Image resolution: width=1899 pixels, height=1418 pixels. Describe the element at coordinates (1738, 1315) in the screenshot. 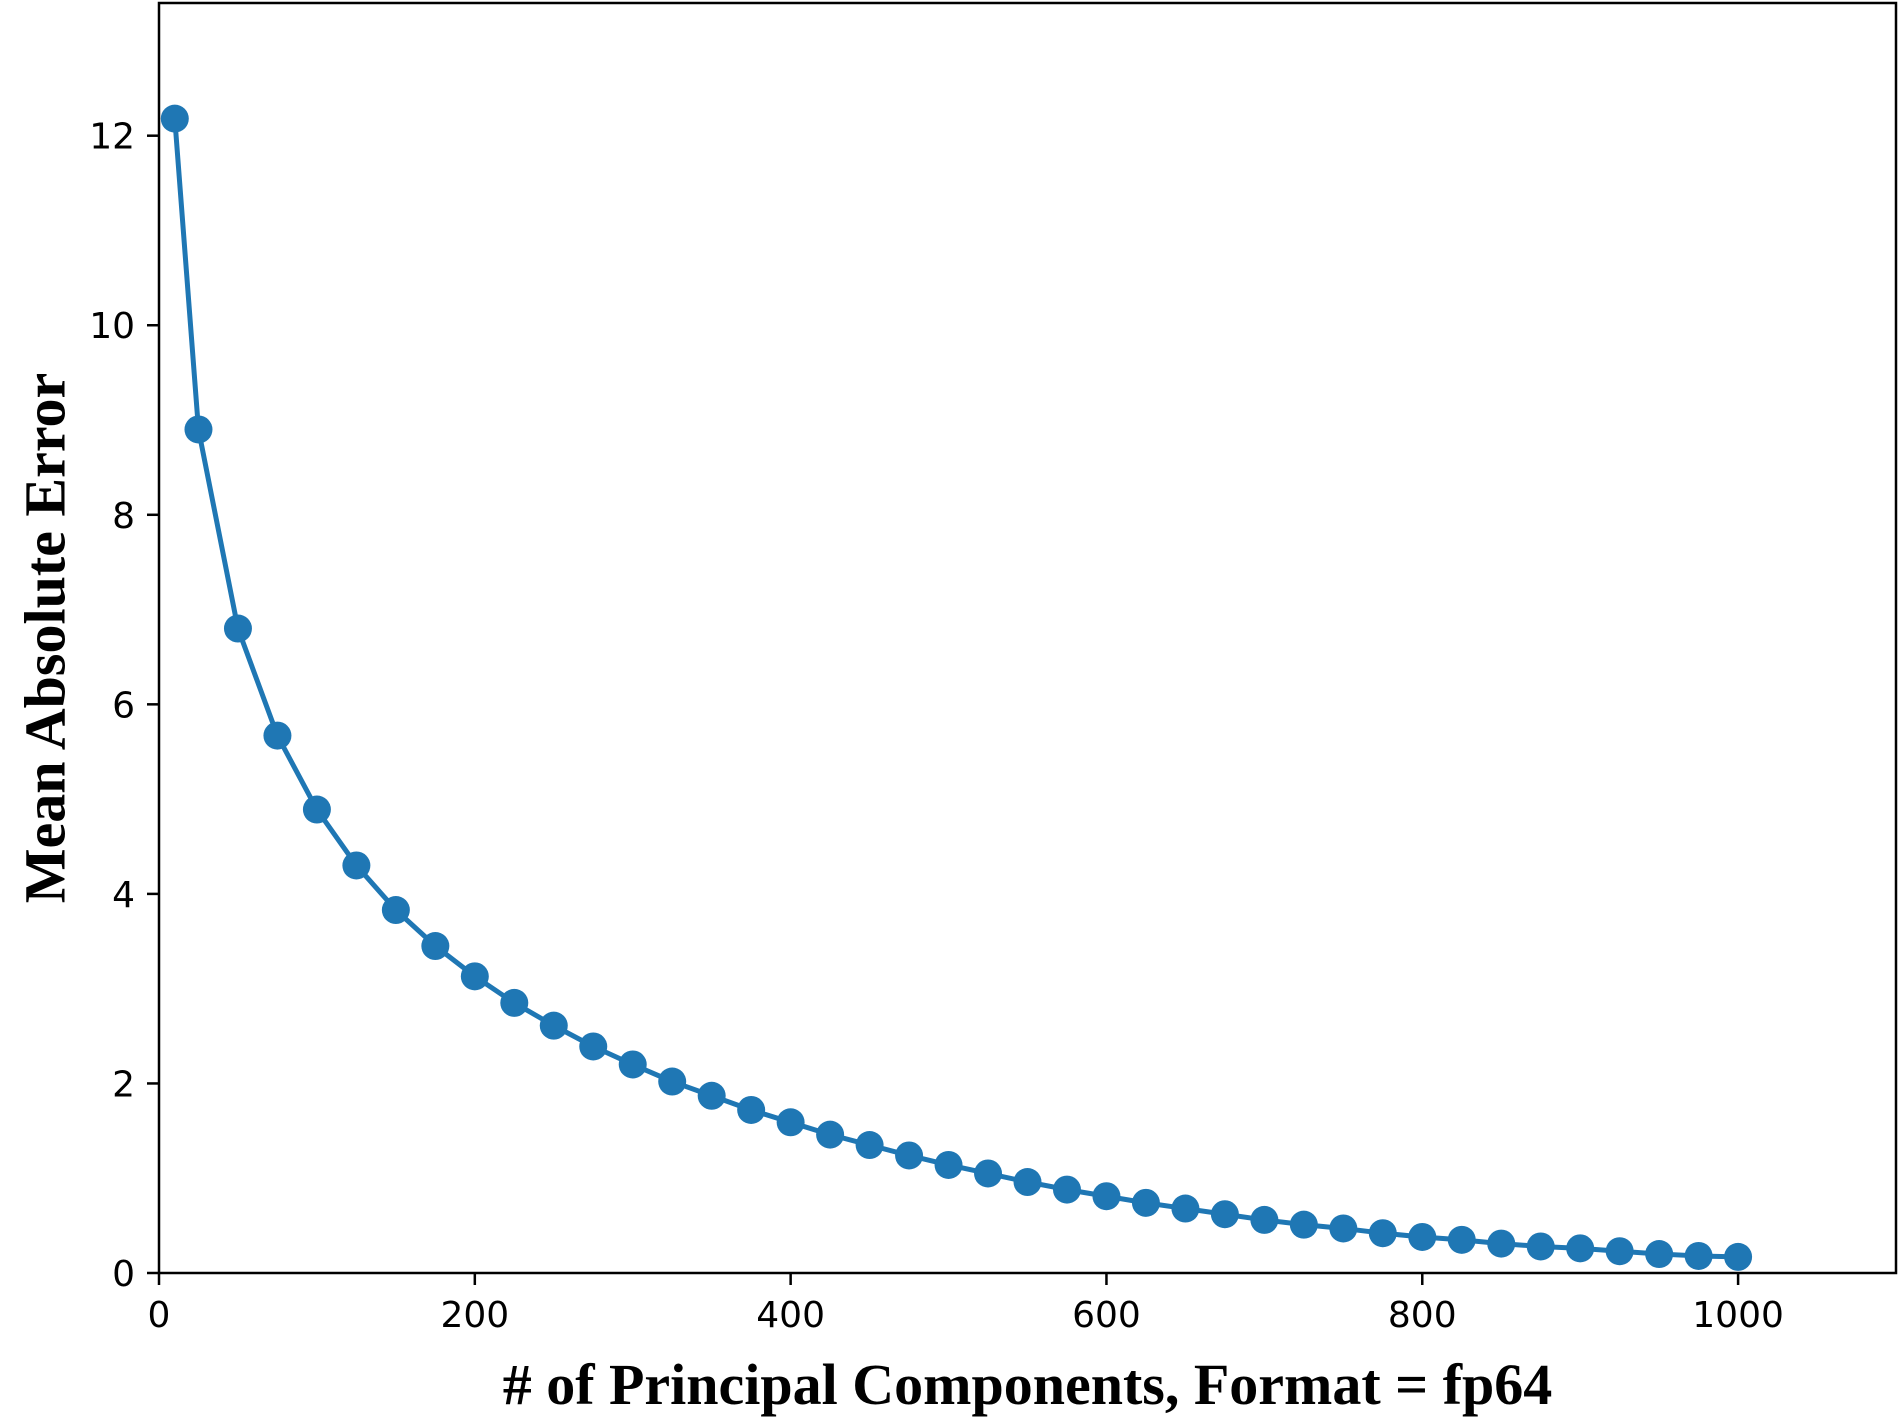

I see `x-tick-label: 1000` at that location.